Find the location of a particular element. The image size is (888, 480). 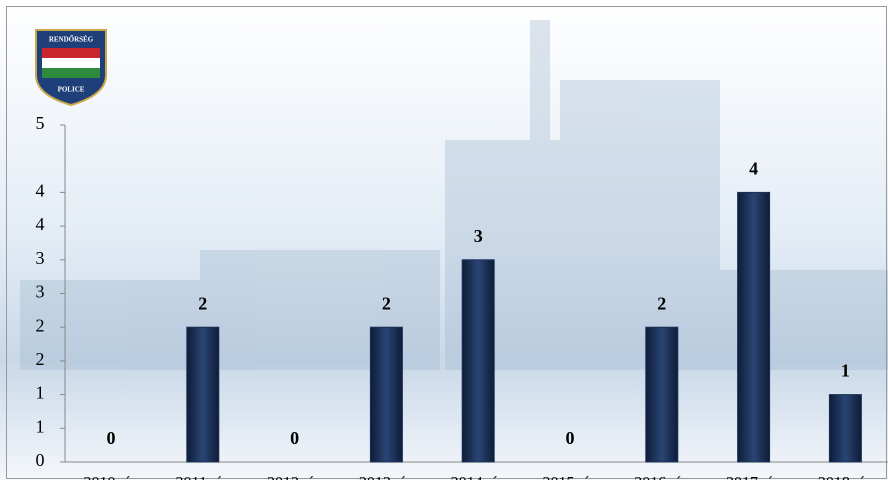

value-label: 4 is located at coordinates (753, 169).